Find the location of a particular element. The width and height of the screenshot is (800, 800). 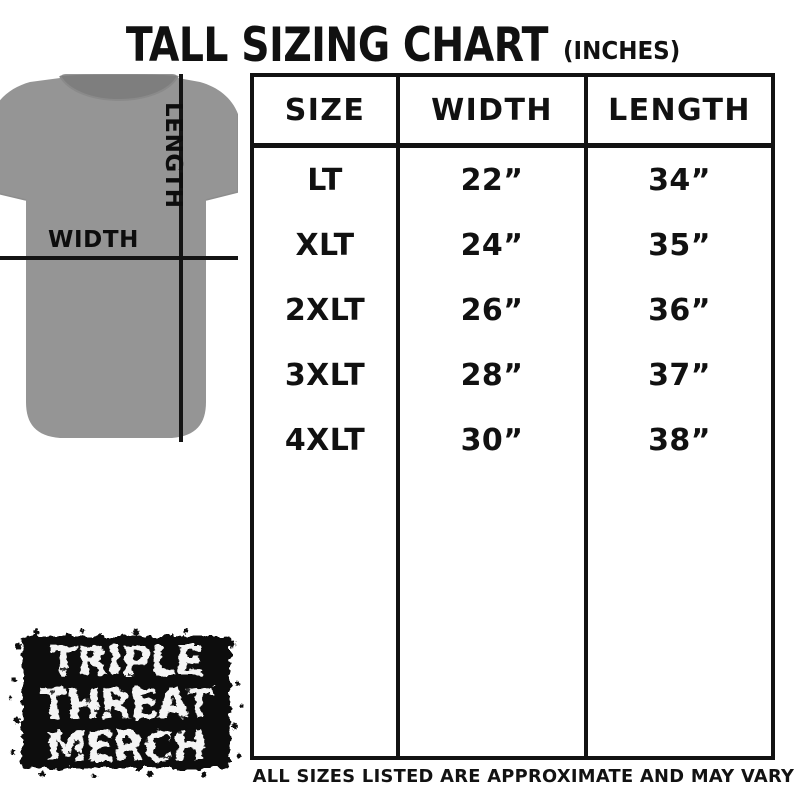

table-row: XLT 24” 35” is located at coordinates (512, 245).